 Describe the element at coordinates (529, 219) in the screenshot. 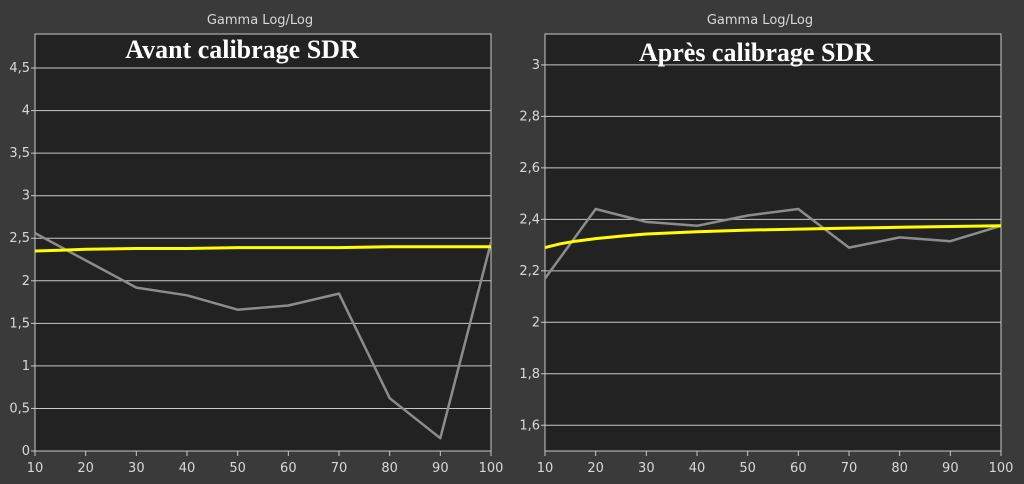

I see `y-tick-label: 2,4` at that location.